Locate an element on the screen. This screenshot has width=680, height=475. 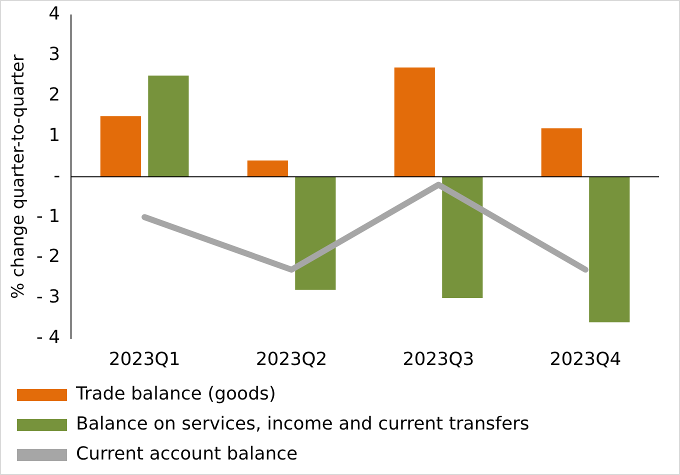
x-tick-label: 2023Q3 is located at coordinates (438, 359).